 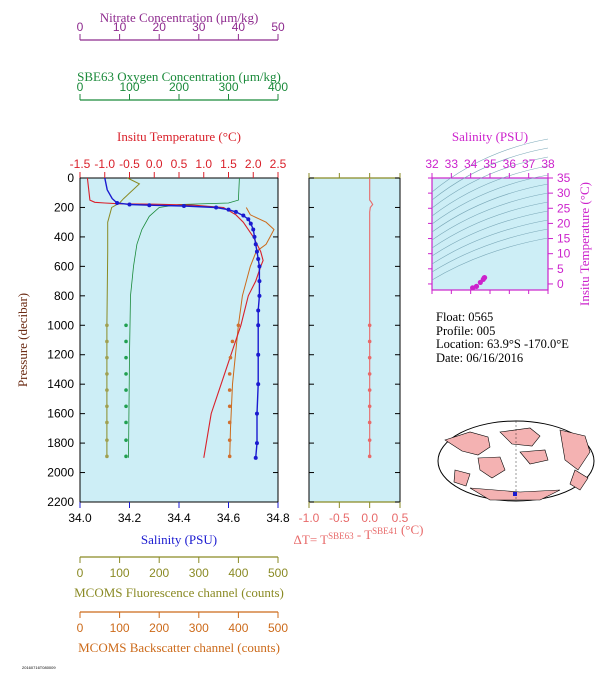 What do you see at coordinates (60, 473) in the screenshot?
I see `pressure-tick-label: 2000` at bounding box center [60, 473].